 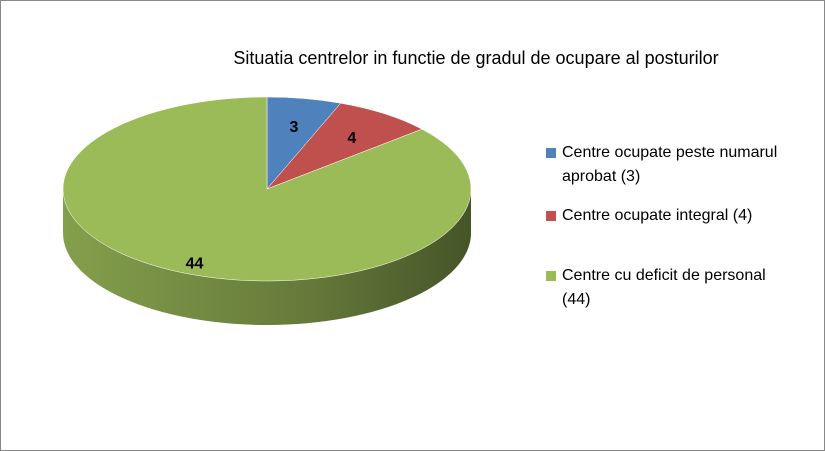 I want to click on slice, so click(x=344, y=146).